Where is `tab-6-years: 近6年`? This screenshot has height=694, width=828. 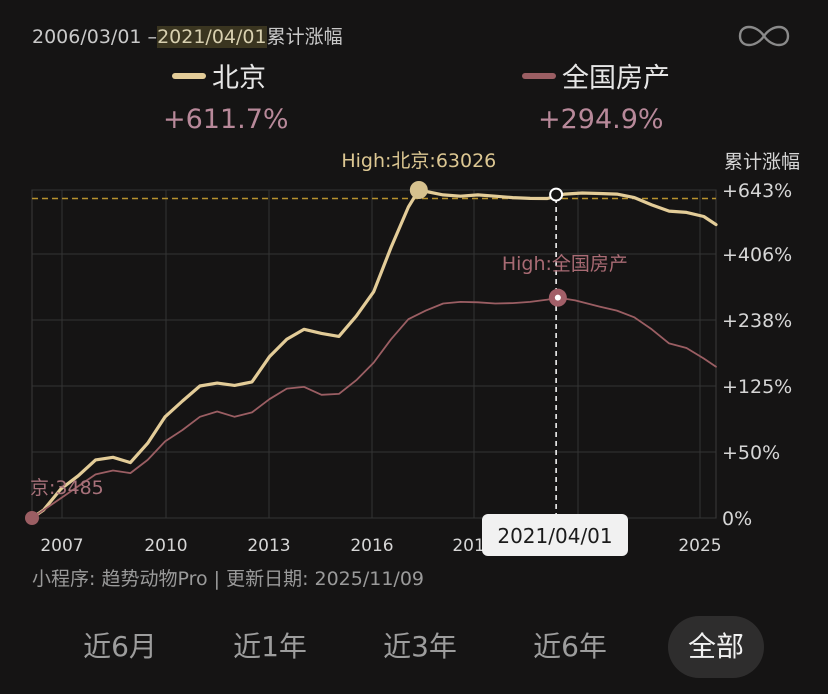
tab-6-years: 近6年 is located at coordinates (570, 646).